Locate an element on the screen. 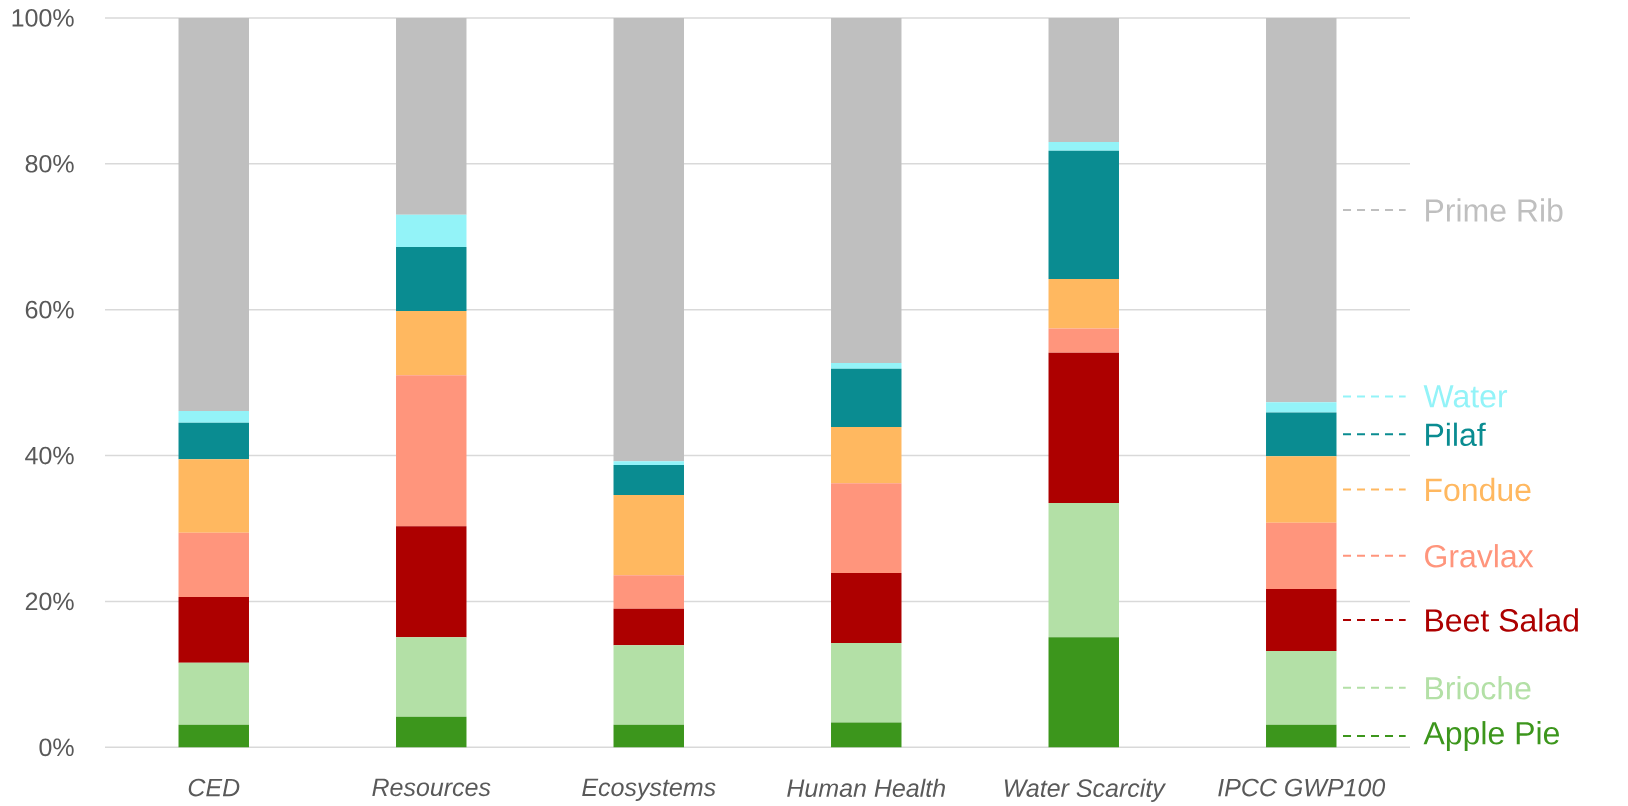 This screenshot has height=806, width=1628. y-tick-label: 40% is located at coordinates (49, 455).